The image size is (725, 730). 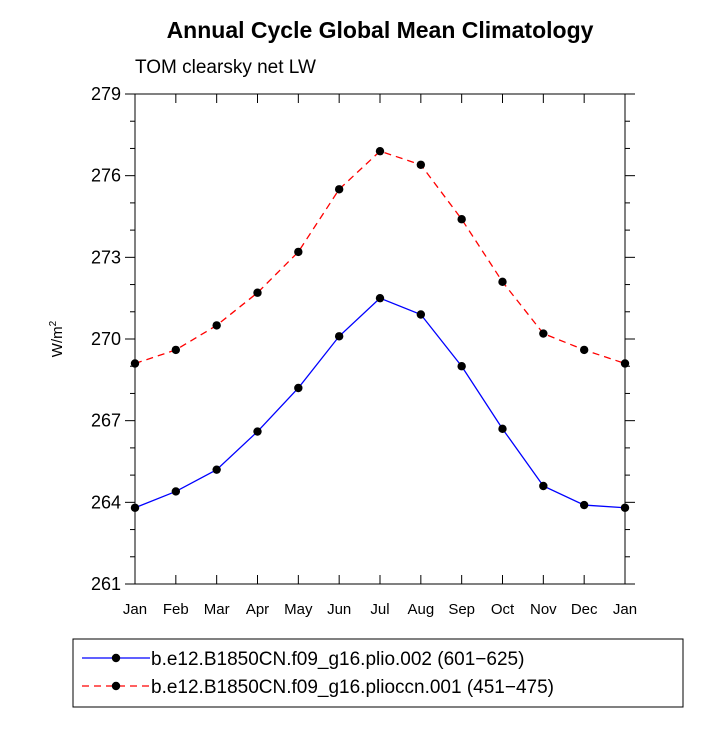 I want to click on y-tick-label: 267, so click(x=106, y=421).